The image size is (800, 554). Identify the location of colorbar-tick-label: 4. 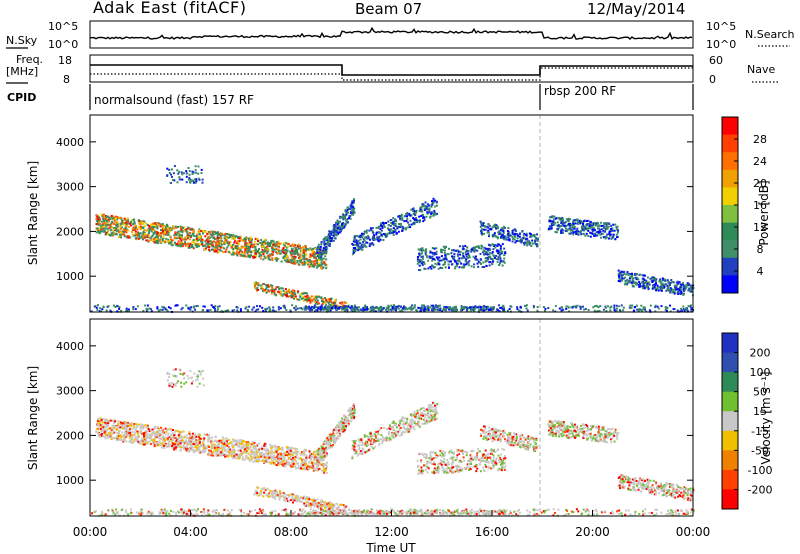
(760, 271).